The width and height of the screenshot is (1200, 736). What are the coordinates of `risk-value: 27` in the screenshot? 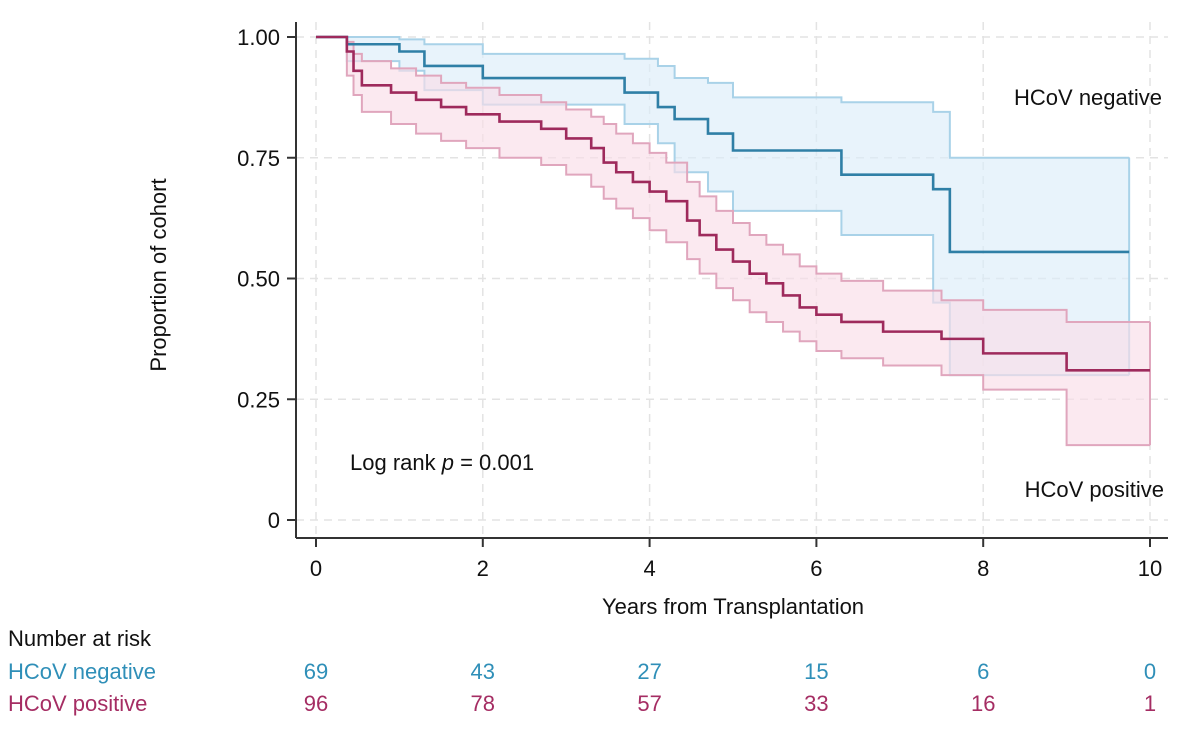 It's located at (649, 671).